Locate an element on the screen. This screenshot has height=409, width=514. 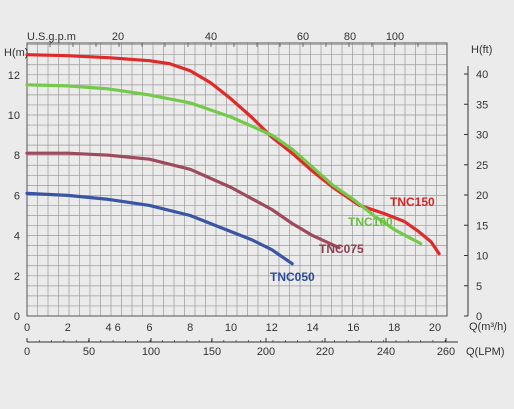
bottom-primary-axis-label: Q(m³/h) is located at coordinates (488, 327).